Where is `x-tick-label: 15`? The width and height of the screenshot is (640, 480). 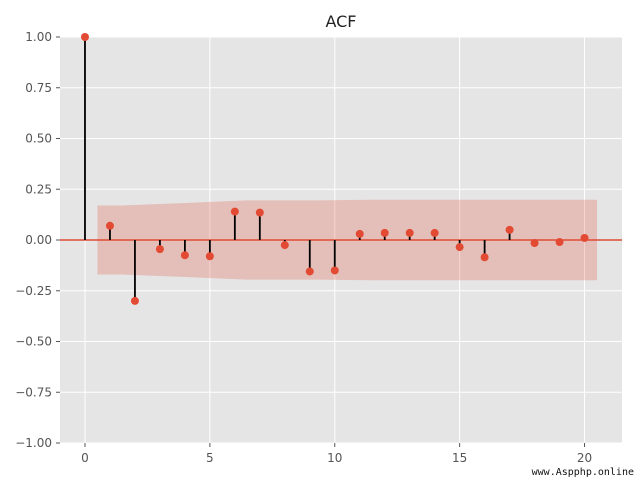 x-tick-label: 15 is located at coordinates (459, 458).